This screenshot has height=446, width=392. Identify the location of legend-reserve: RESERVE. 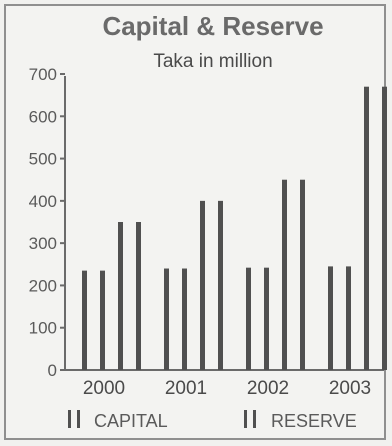
(300, 420).